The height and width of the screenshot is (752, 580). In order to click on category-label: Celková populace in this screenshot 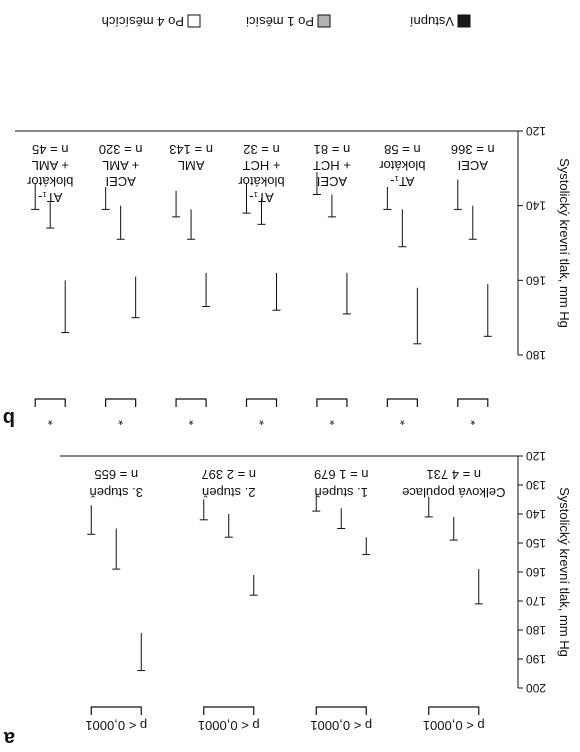, I will do `click(453, 492)`.